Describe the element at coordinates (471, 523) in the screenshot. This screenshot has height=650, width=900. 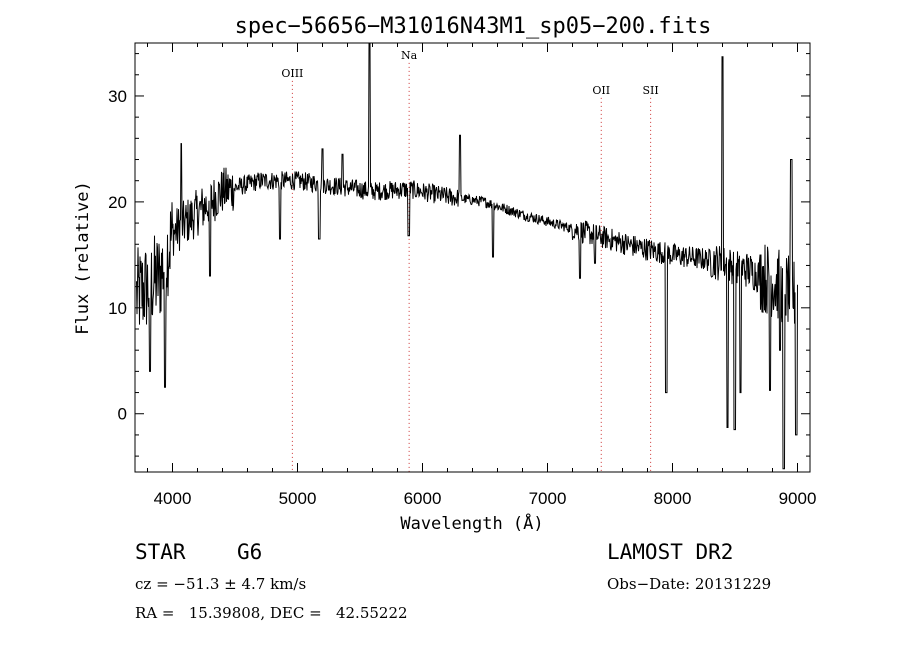
I see `x-axis-label: Wavelength (Å)` at that location.